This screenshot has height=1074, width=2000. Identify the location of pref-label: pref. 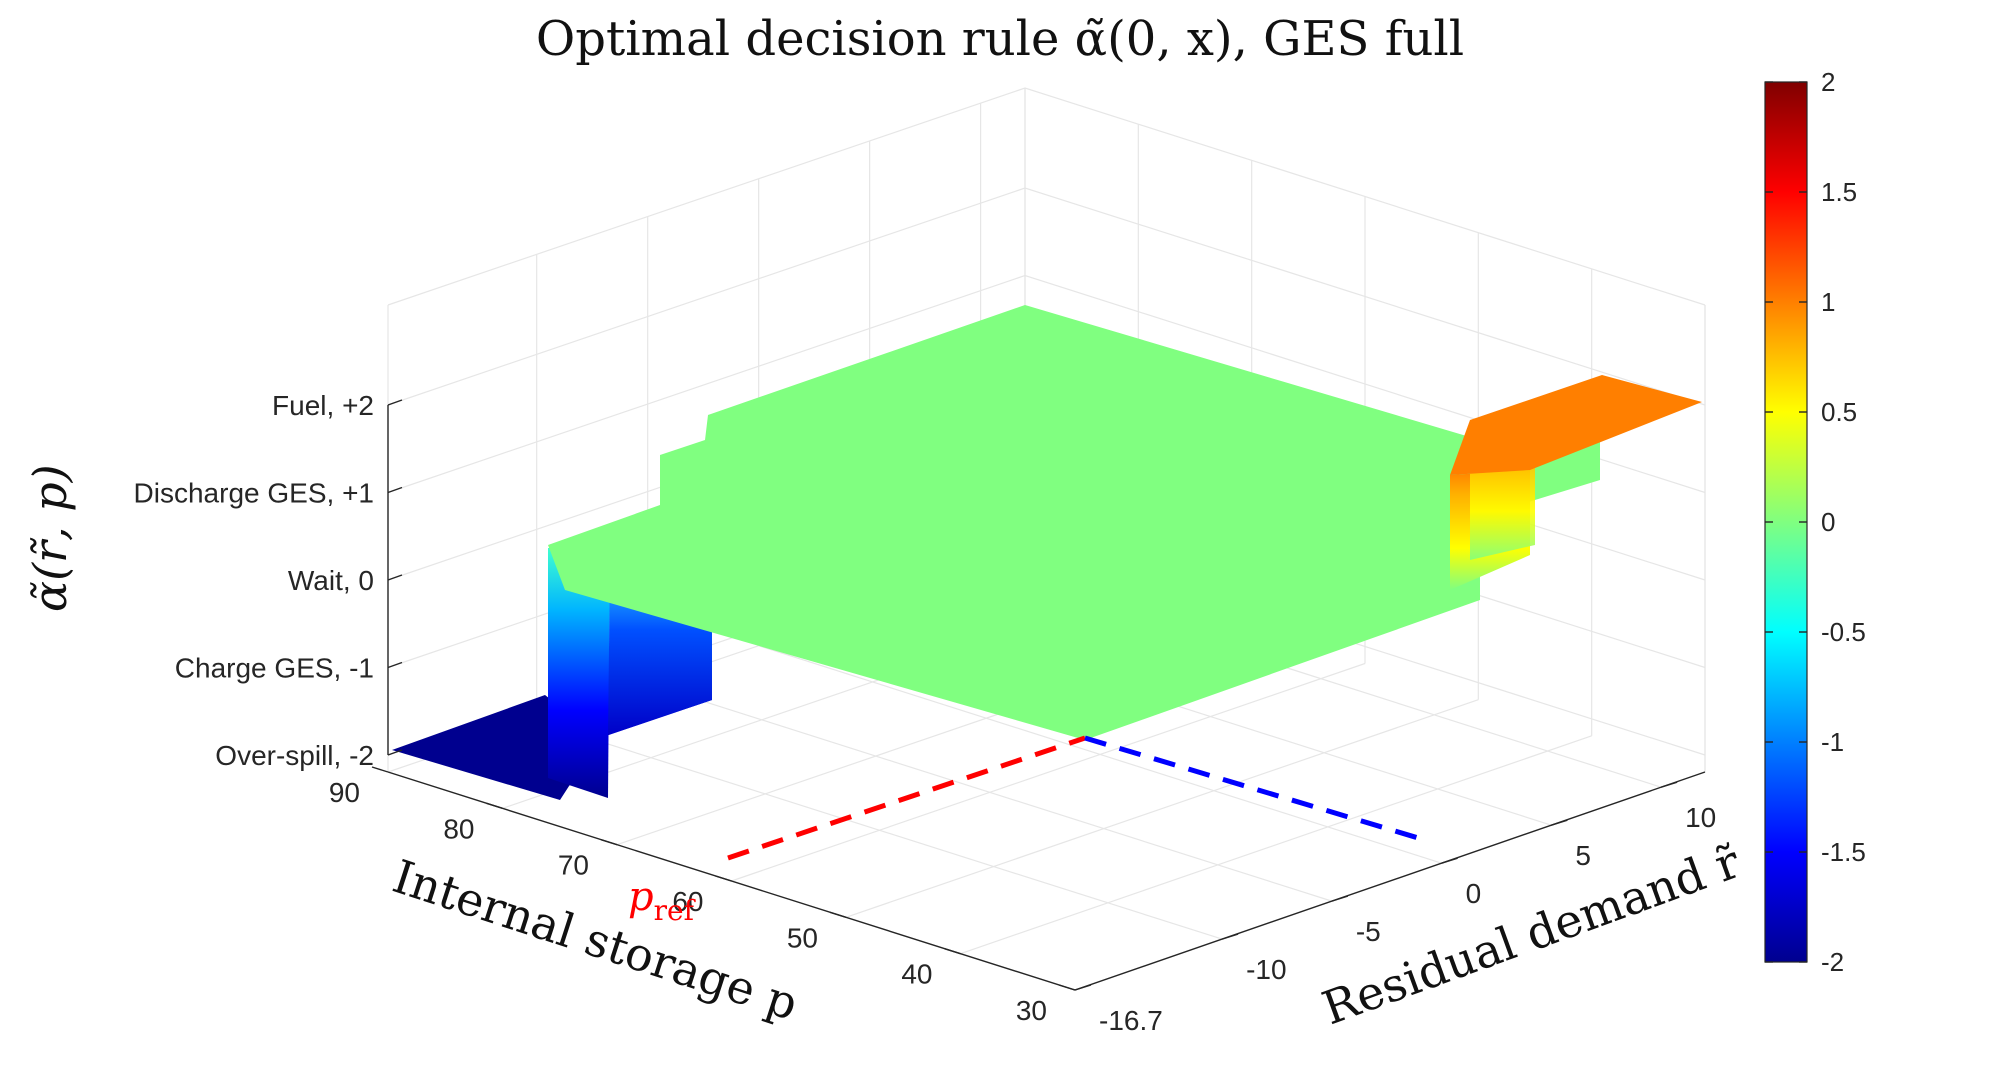
(662, 900).